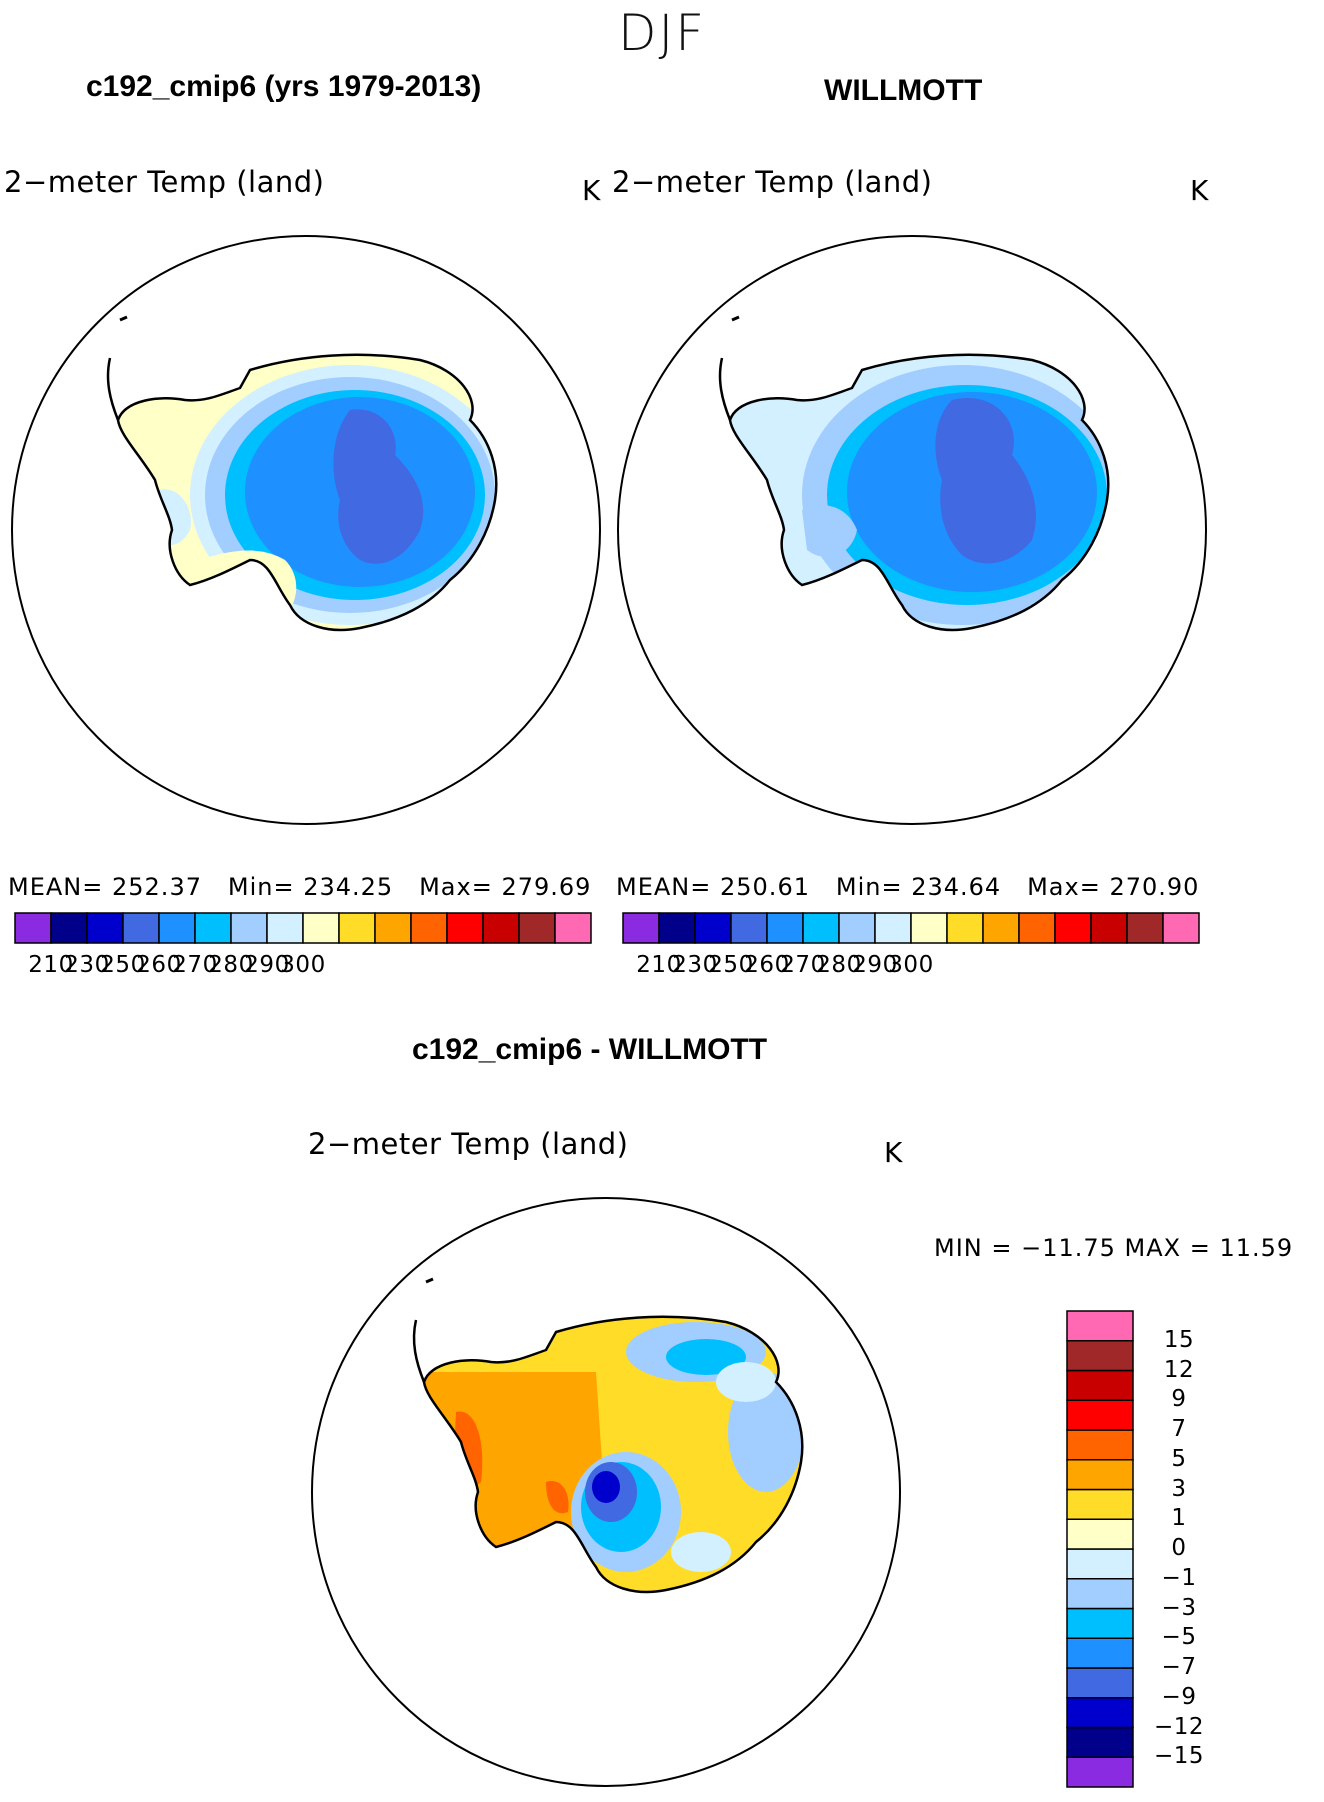  What do you see at coordinates (659, 965) in the screenshot?
I see `obs-colorbar-tick-label: 210` at bounding box center [659, 965].